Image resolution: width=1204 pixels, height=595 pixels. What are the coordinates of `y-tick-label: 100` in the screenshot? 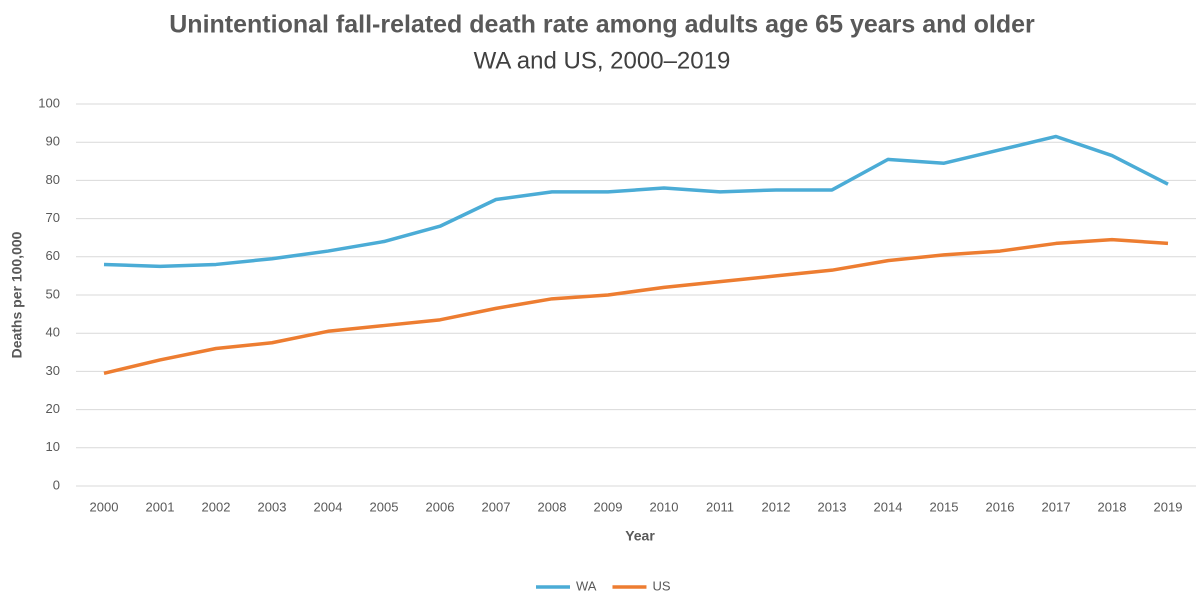 It's located at (49, 102).